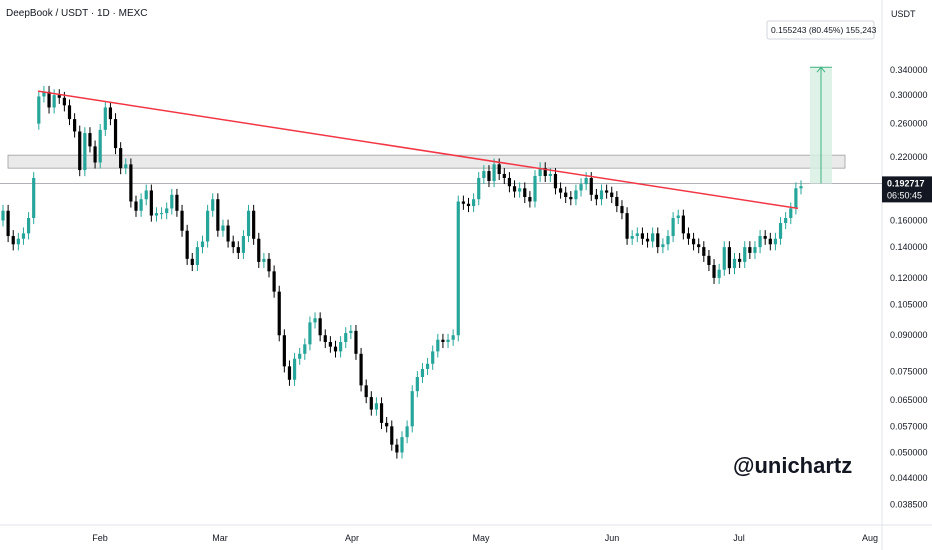 Image resolution: width=932 pixels, height=550 pixels. I want to click on x-tick-label: Mar, so click(220, 538).